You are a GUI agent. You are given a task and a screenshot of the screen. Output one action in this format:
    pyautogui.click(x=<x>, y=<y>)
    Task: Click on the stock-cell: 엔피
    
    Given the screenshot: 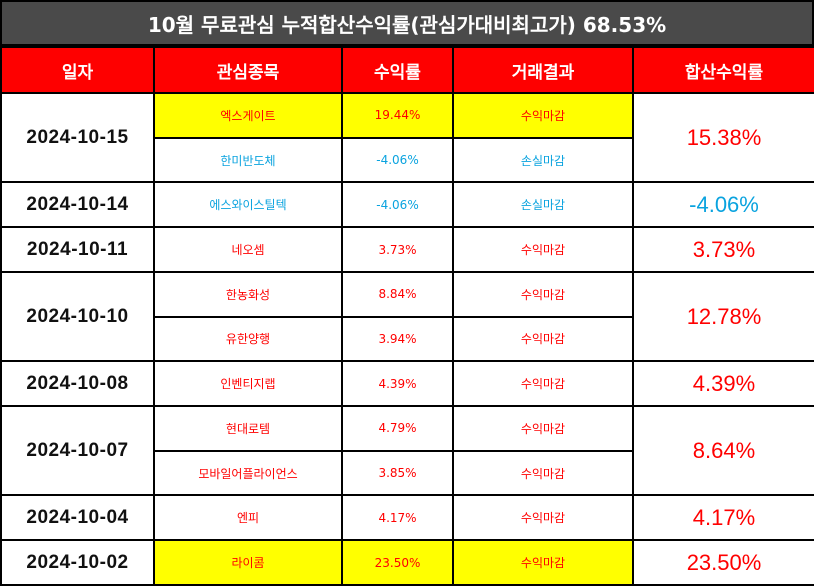 What is the action you would take?
    pyautogui.click(x=248, y=518)
    